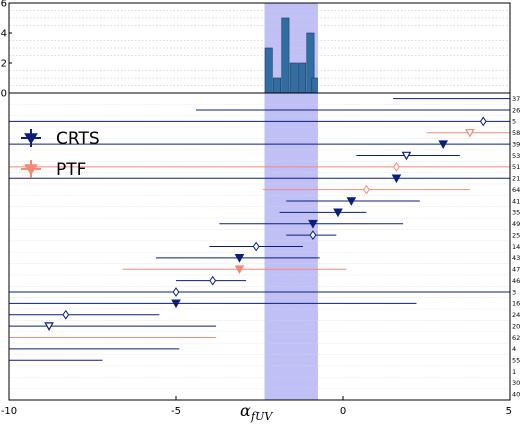 Image resolution: width=520 pixels, height=427 pixels. What do you see at coordinates (516, 99) in the screenshot?
I see `row-label: 37` at bounding box center [516, 99].